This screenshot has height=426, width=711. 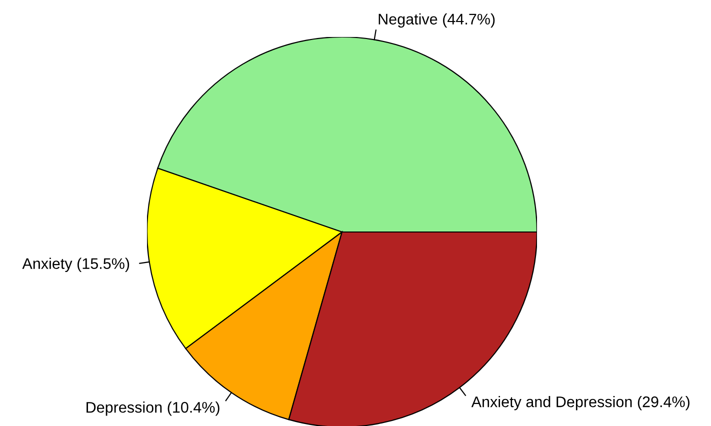 What do you see at coordinates (76, 265) in the screenshot?
I see `slice-label: Anxiety (15.5%)` at bounding box center [76, 265].